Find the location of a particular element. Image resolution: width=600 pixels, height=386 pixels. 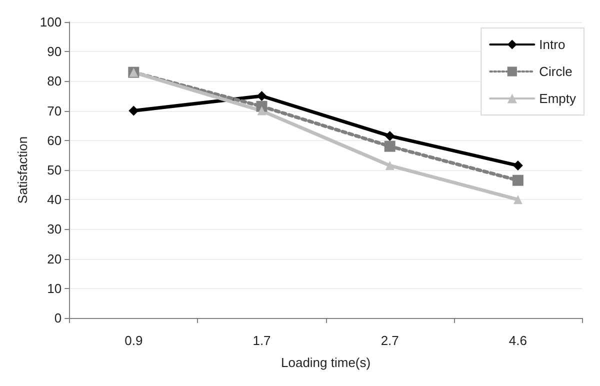

y-tick-label: 10 is located at coordinates (54, 288).